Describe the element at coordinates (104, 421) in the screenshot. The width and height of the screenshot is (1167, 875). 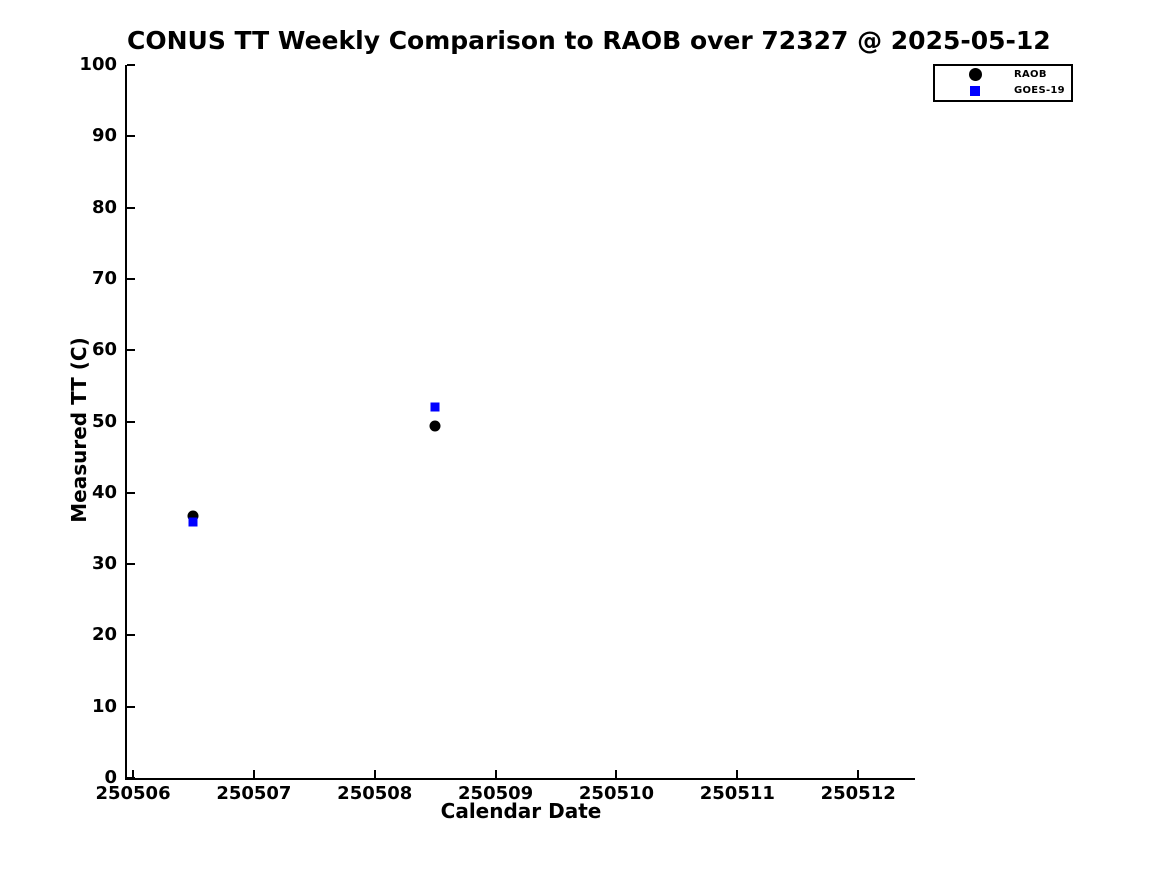
I see `y-tick-label: 50` at that location.